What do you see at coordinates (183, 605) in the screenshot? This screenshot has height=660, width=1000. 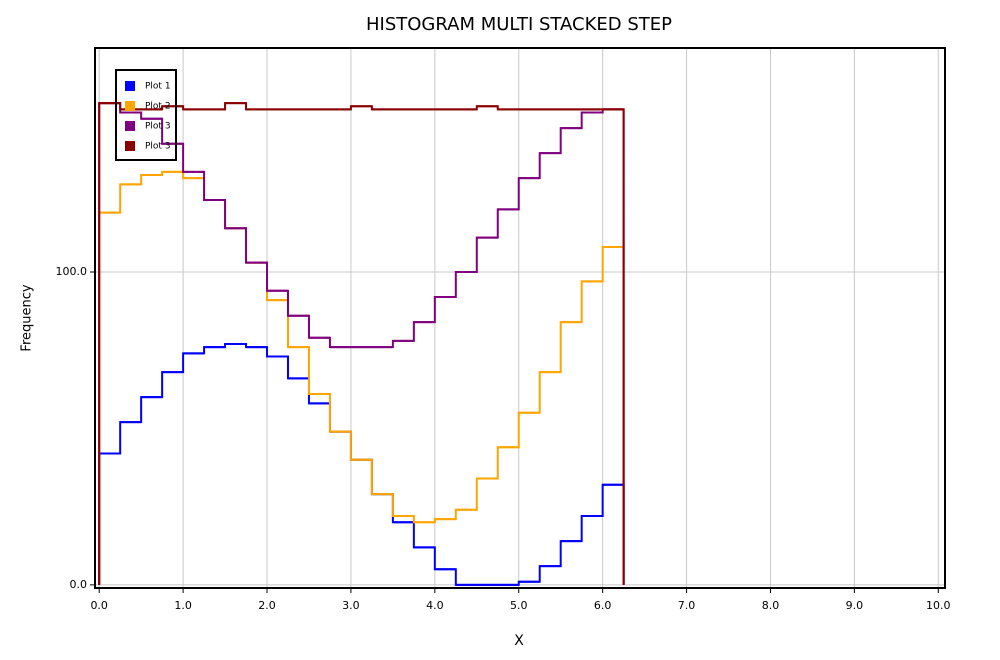 I see `x-tick-label: 1.0` at bounding box center [183, 605].